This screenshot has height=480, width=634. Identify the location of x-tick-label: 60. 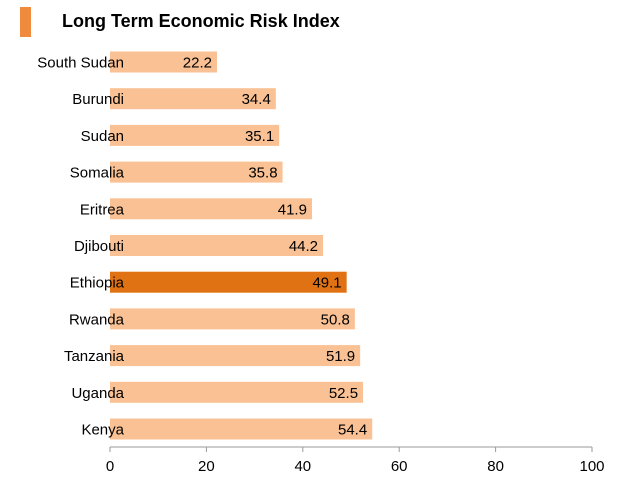
(399, 466).